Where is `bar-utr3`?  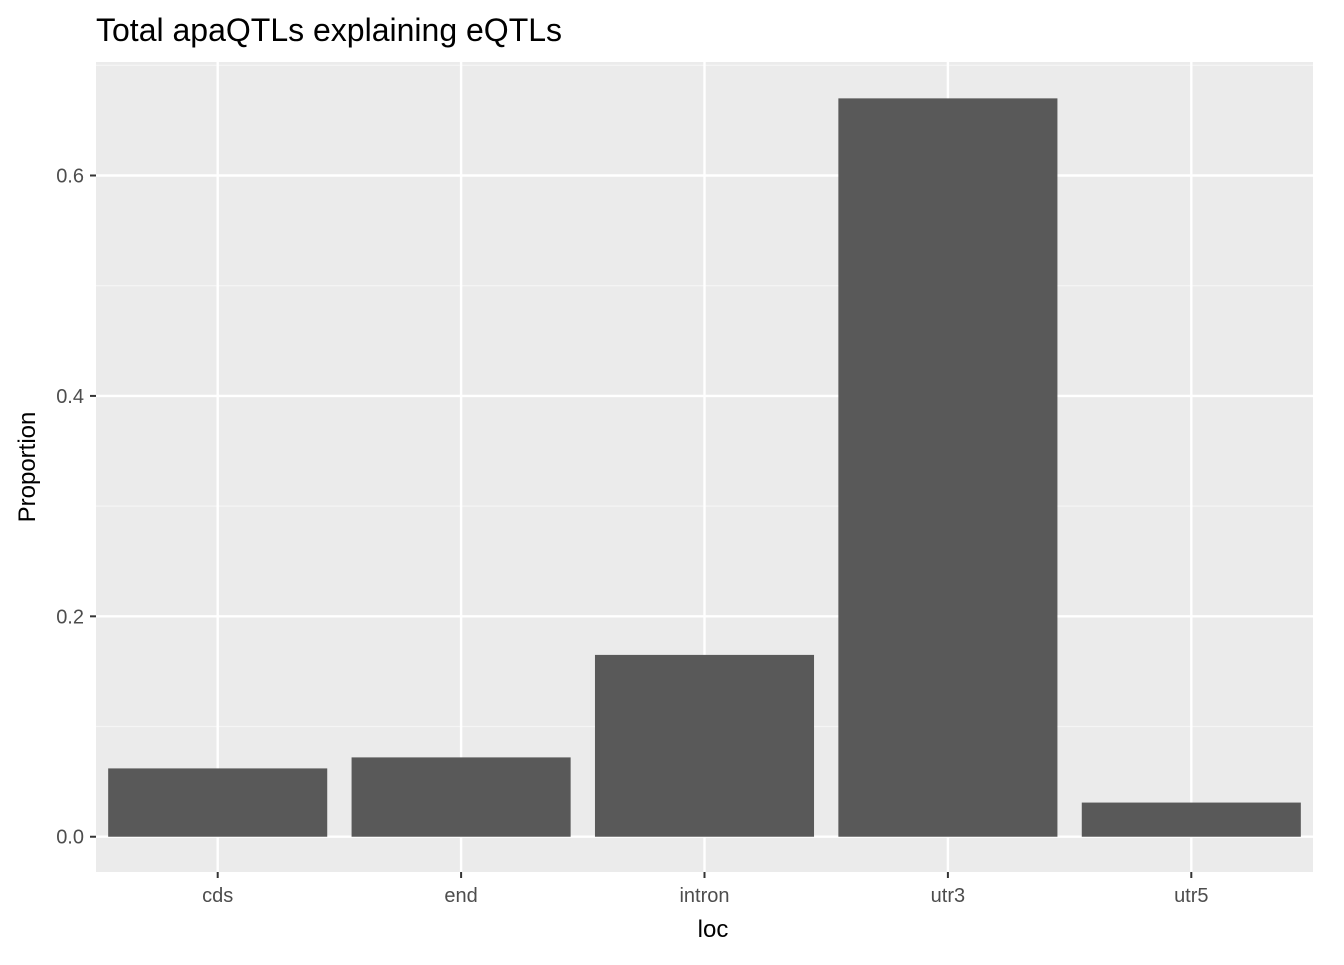 bar-utr3 is located at coordinates (948, 467).